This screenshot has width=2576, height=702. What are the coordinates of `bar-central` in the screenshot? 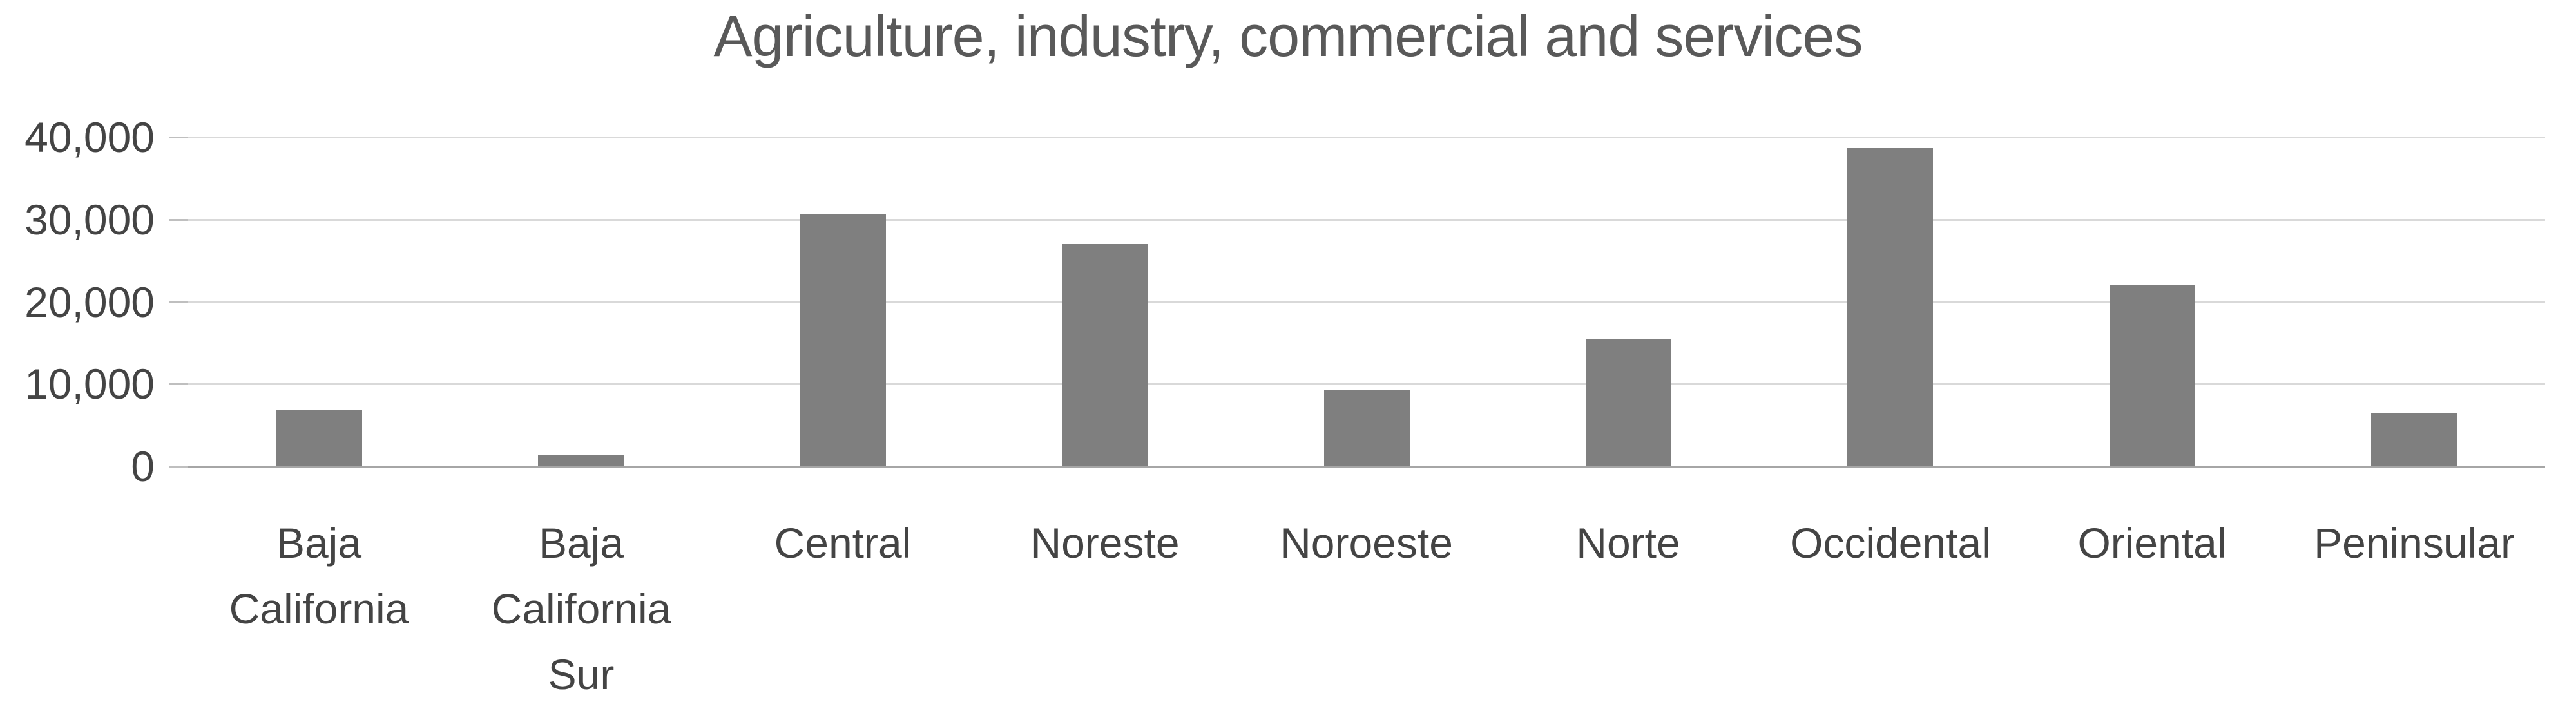 It's located at (843, 340).